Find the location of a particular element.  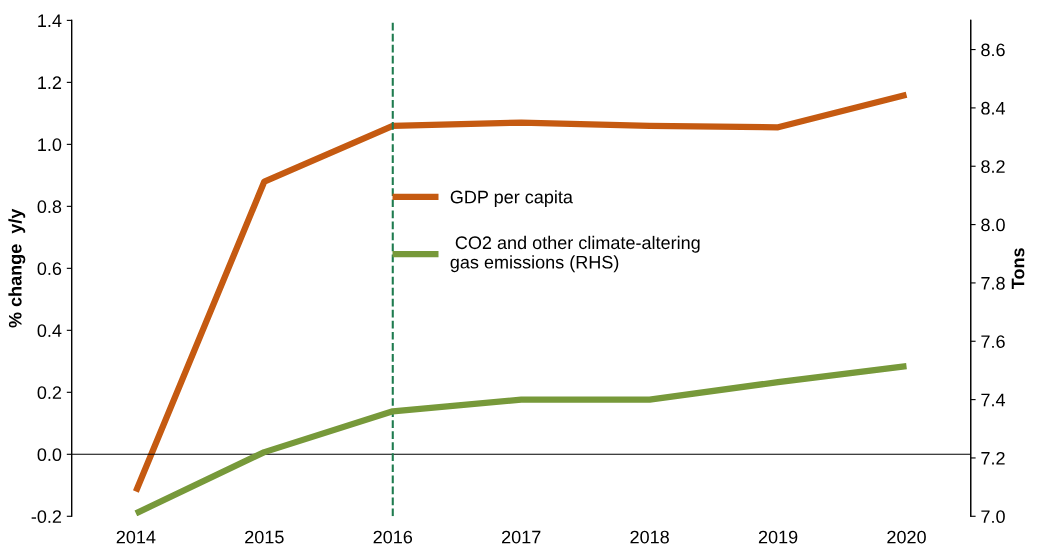

y2-tick-label: 8.6 is located at coordinates (993, 50).